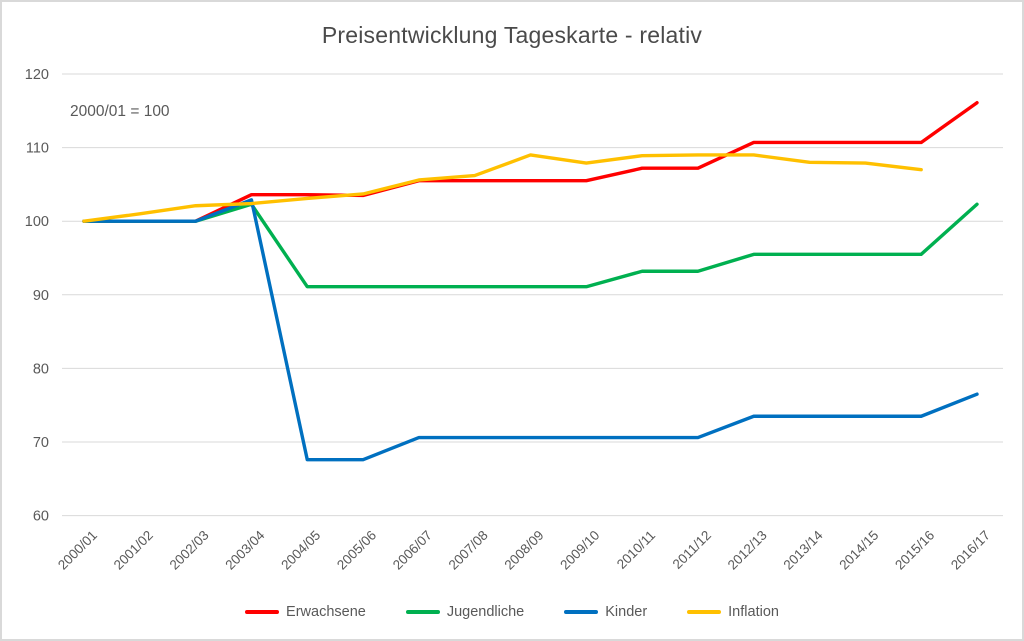 This screenshot has height=641, width=1024. What do you see at coordinates (747, 550) in the screenshot?
I see `x-axis-tick-label: 2012/13` at bounding box center [747, 550].